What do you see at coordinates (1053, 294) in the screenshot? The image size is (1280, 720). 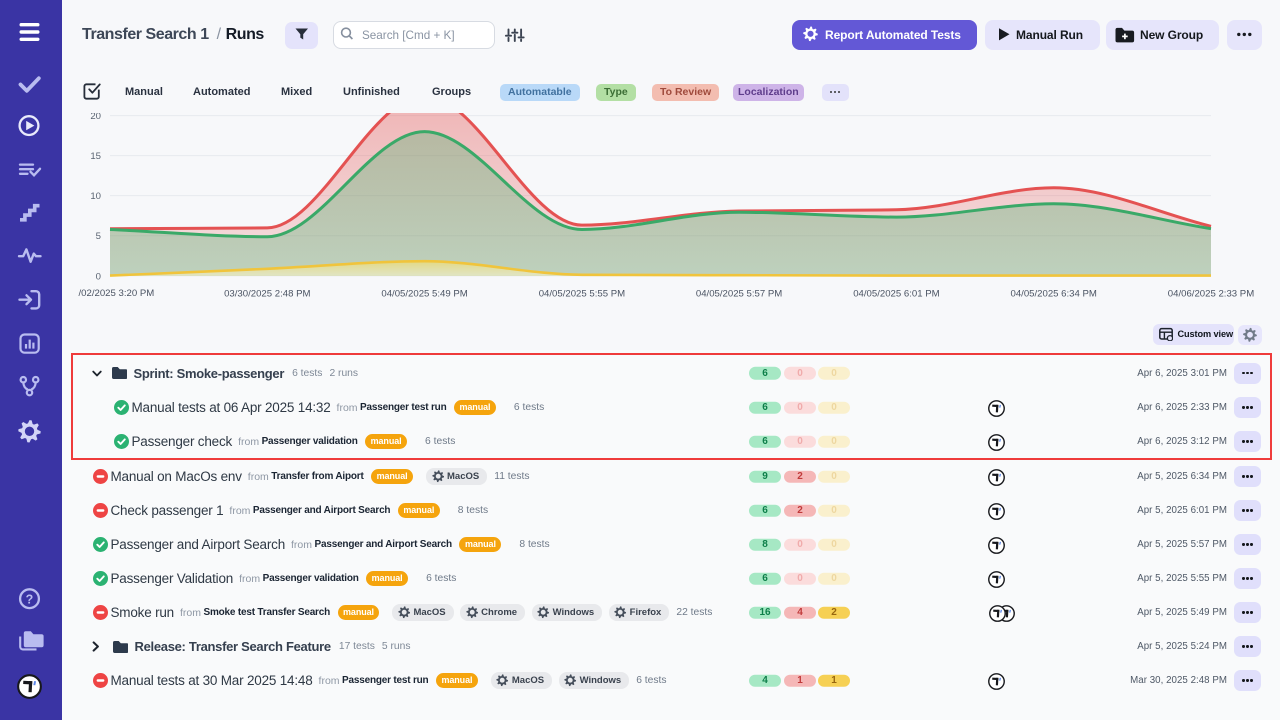 I see `svg-text: 04/05/2025 6:34 PM` at bounding box center [1053, 294].